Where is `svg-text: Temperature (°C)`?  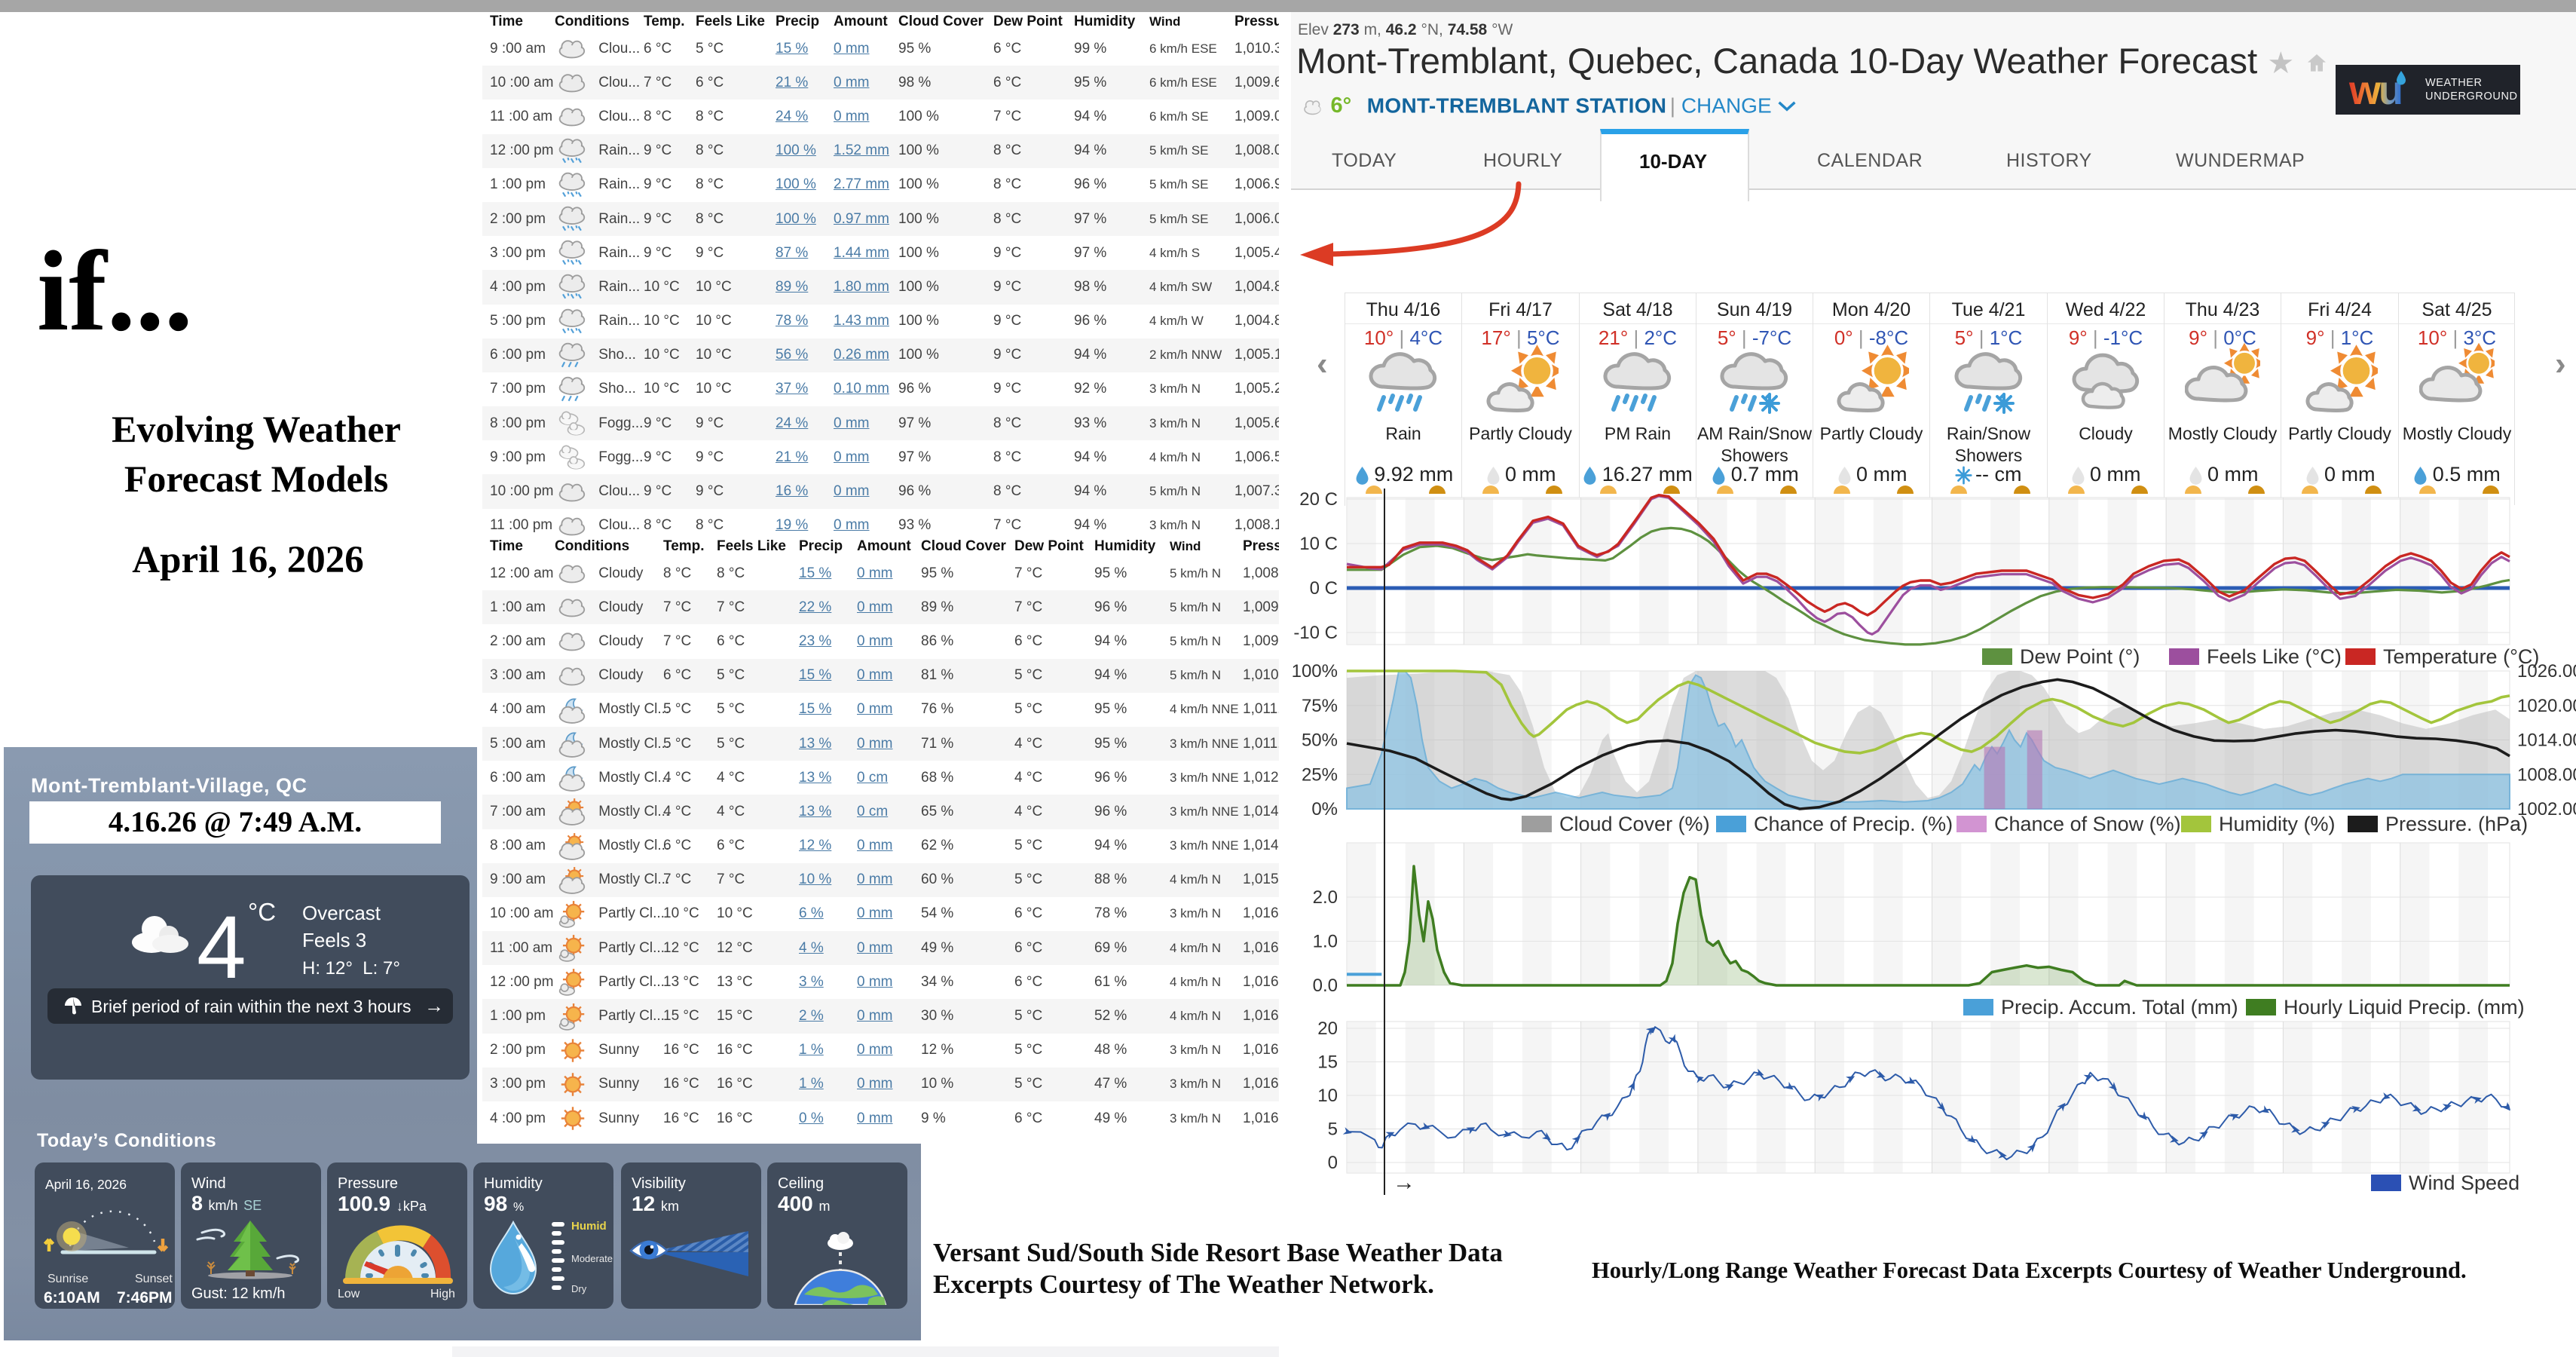 svg-text: Temperature (°C) is located at coordinates (2461, 656).